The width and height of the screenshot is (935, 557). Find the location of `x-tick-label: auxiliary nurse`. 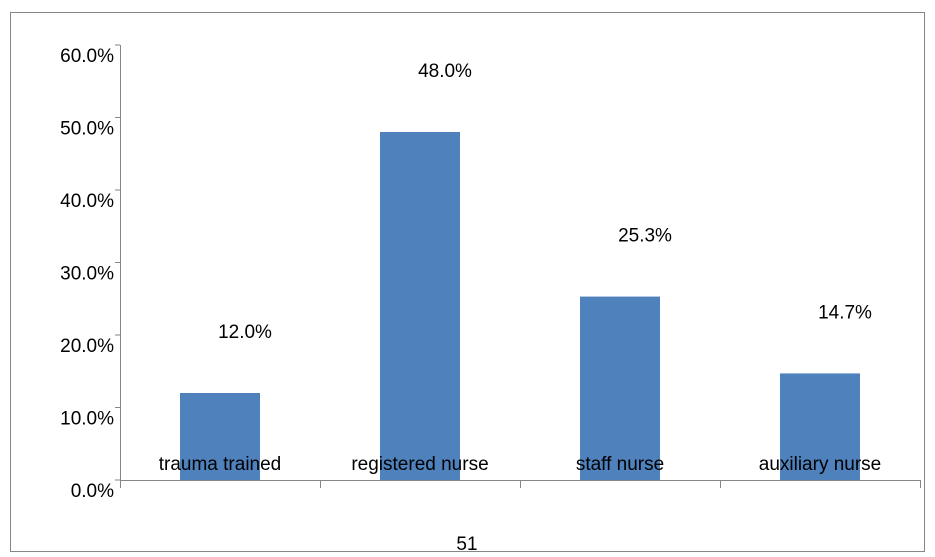

x-tick-label: auxiliary nurse is located at coordinates (820, 464).